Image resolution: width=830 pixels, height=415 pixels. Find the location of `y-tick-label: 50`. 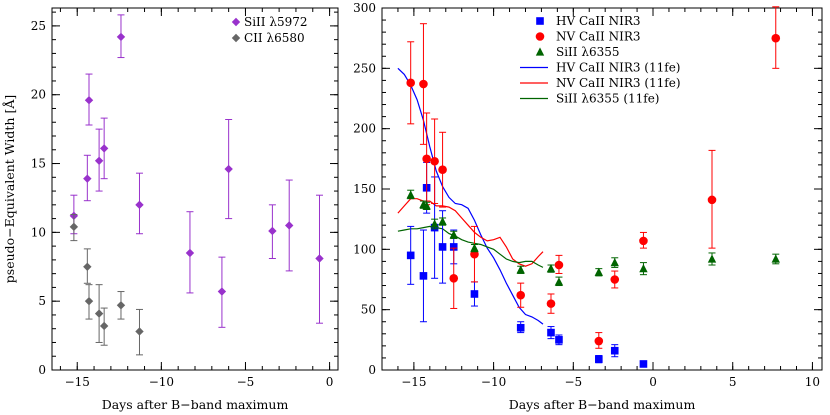

y-tick-label: 50 is located at coordinates (368, 310).